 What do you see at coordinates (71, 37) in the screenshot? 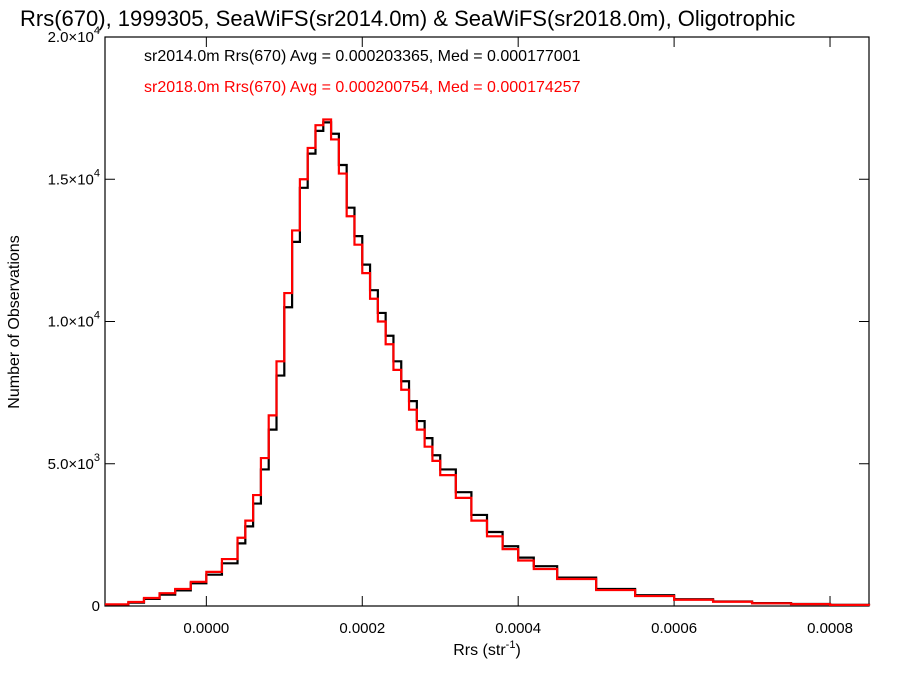
I see `y-tick-label-mantissa: 2.0×10` at bounding box center [71, 37].